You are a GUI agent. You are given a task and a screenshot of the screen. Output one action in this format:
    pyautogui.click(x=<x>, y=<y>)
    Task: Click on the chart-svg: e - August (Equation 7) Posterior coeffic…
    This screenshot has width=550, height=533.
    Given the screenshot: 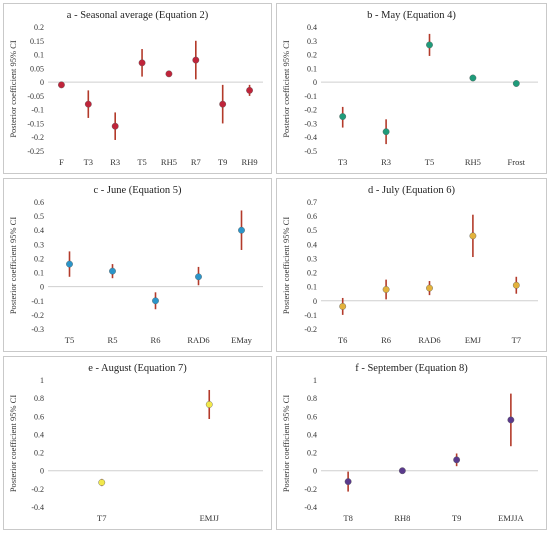 What is the action you would take?
    pyautogui.click(x=135, y=443)
    